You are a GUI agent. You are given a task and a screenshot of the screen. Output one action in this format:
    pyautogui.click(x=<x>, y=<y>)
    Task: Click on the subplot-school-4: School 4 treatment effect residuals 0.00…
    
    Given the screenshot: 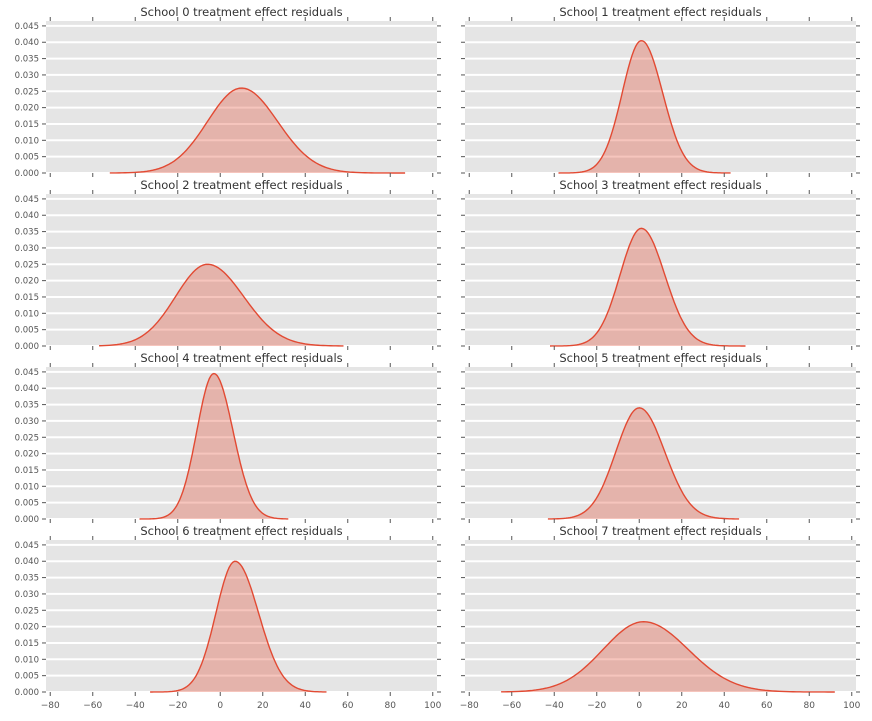 What is the action you would take?
    pyautogui.click(x=221, y=435)
    